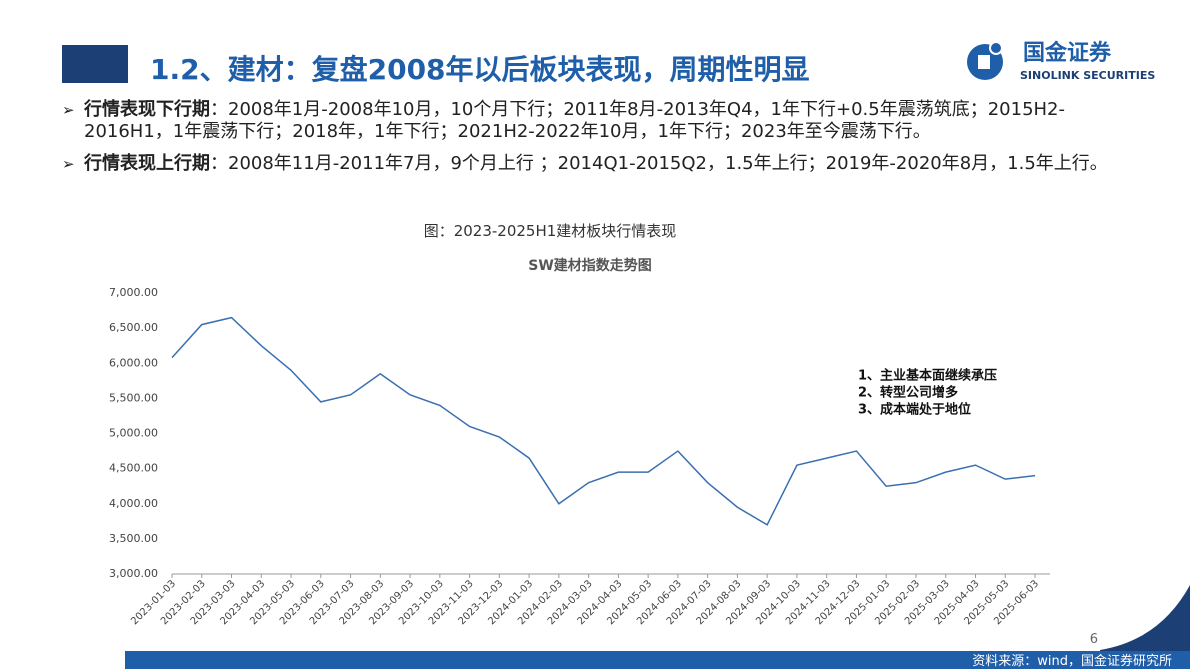 Image resolution: width=1190 pixels, height=669 pixels. Describe the element at coordinates (908, 393) in the screenshot. I see `annotation: 2、转型公司增多` at that location.